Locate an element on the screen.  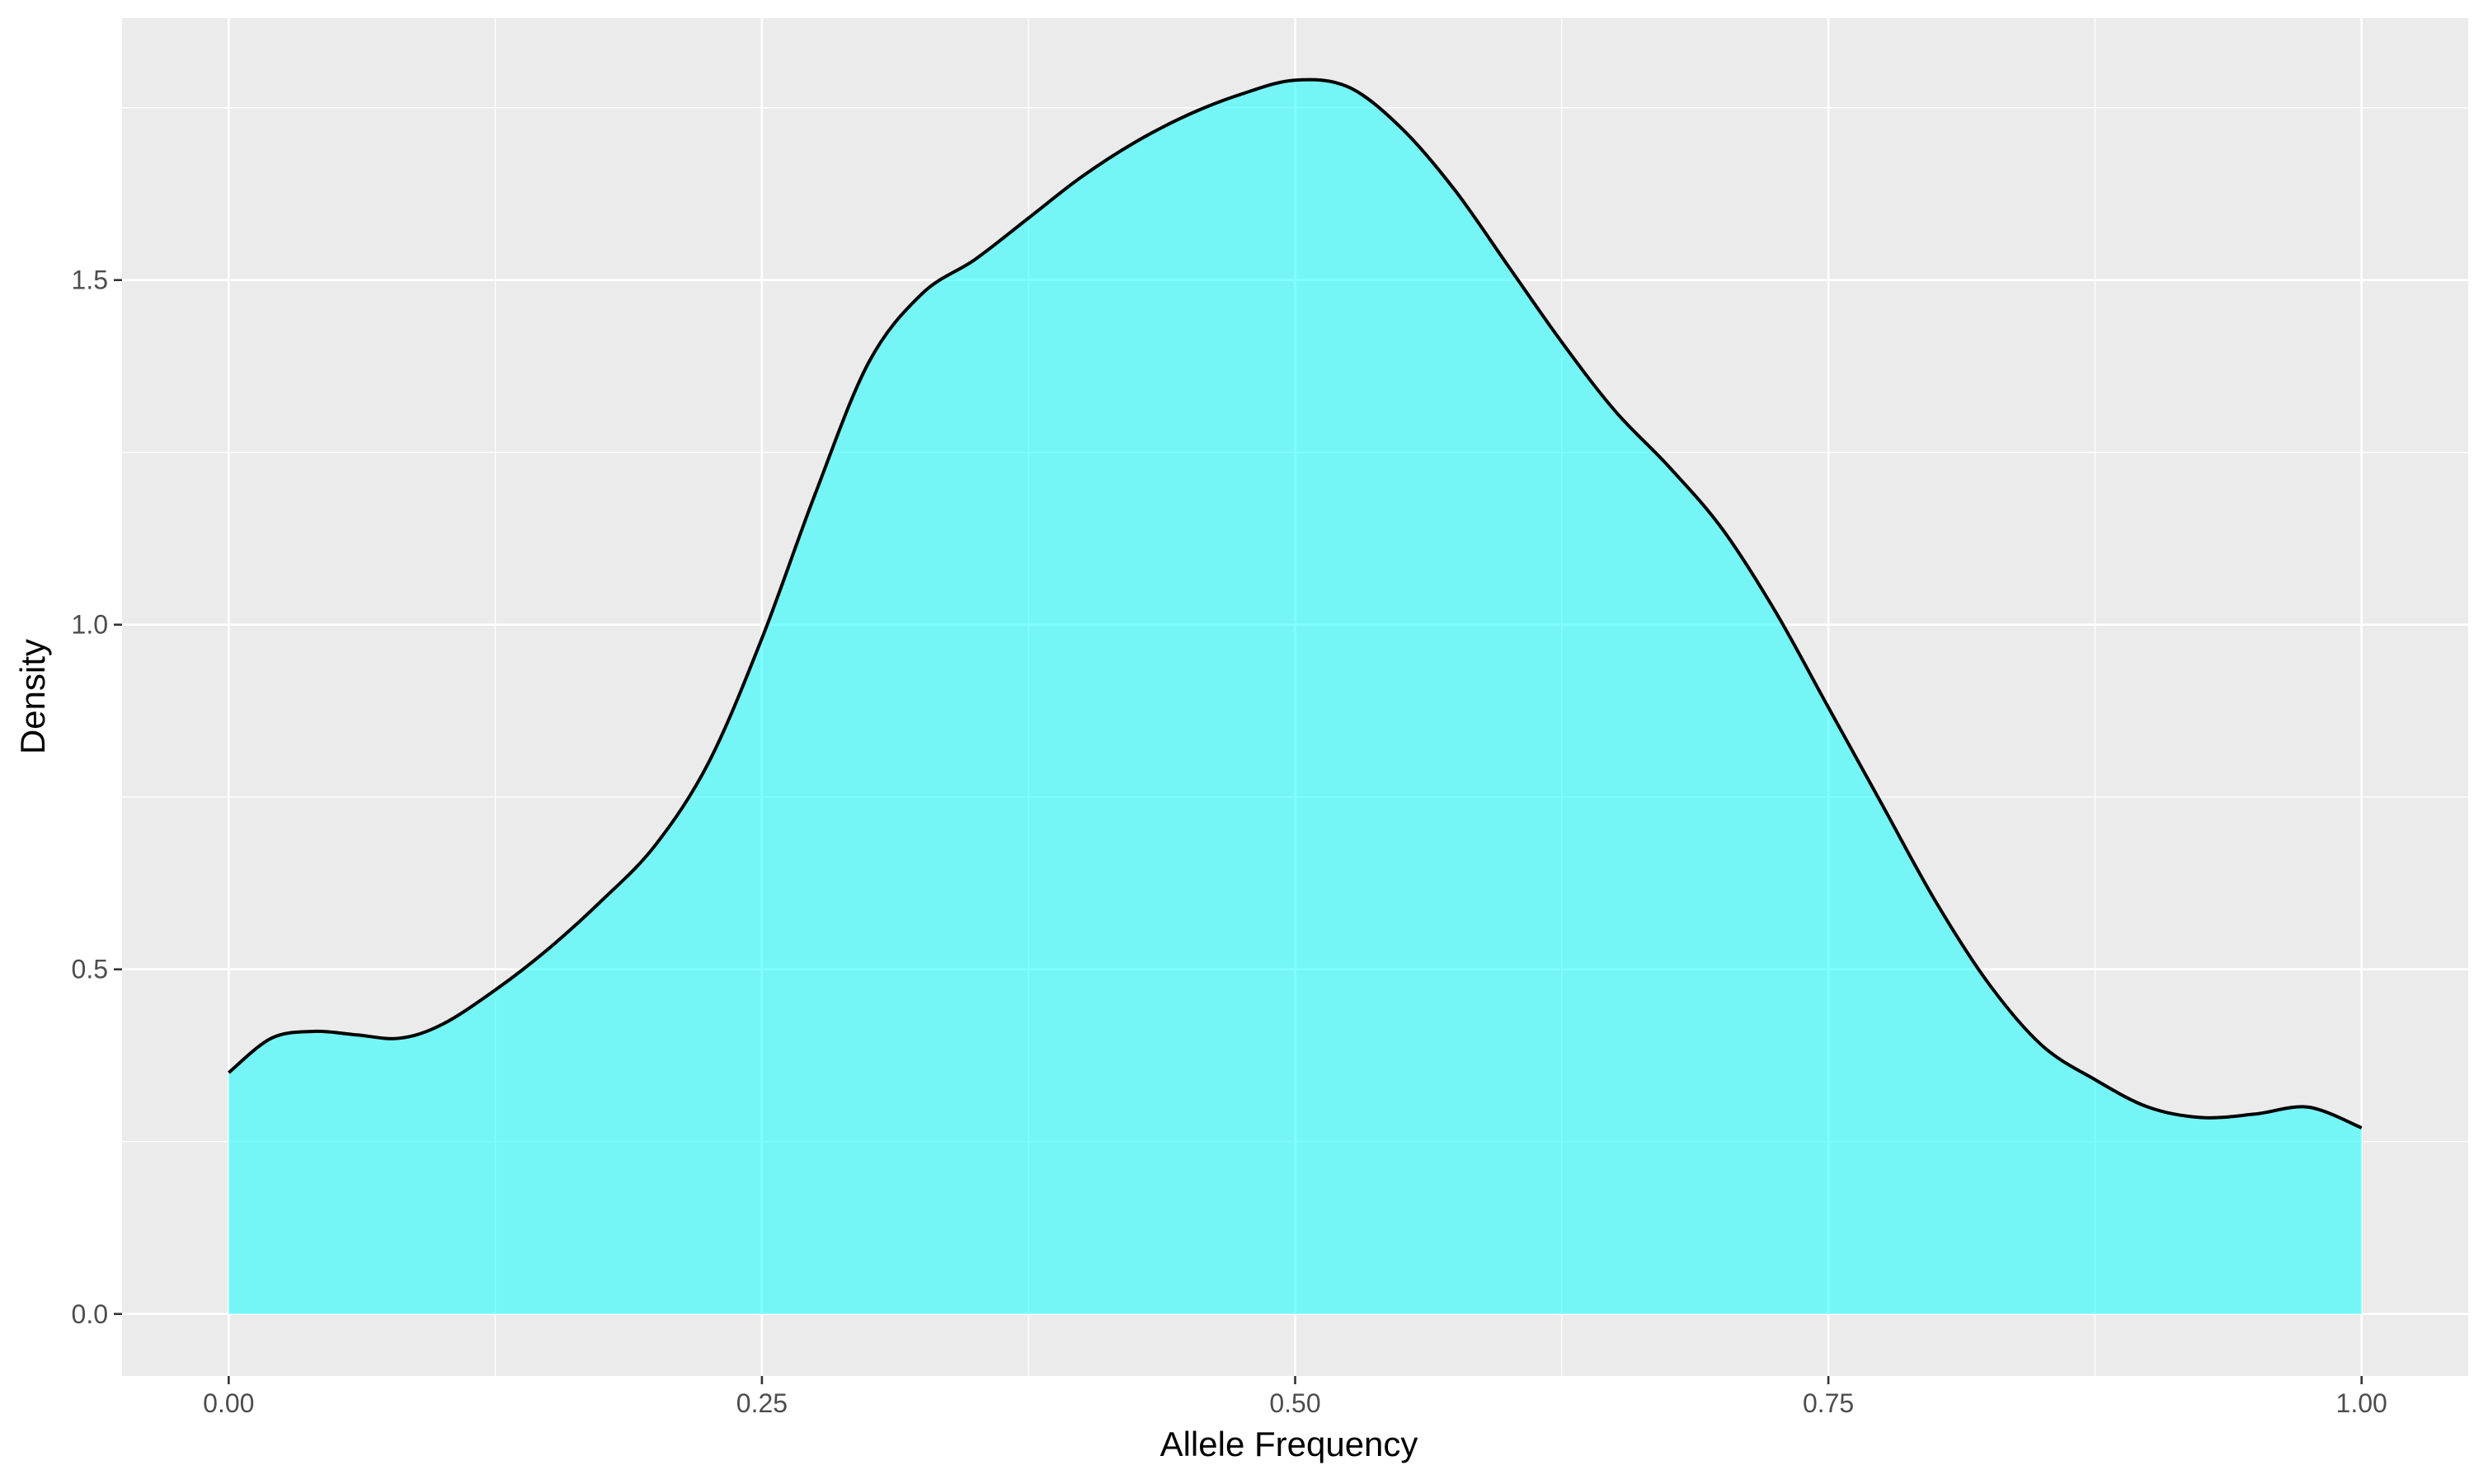
x-axis-title: Allele Frequency is located at coordinates (1289, 1444).